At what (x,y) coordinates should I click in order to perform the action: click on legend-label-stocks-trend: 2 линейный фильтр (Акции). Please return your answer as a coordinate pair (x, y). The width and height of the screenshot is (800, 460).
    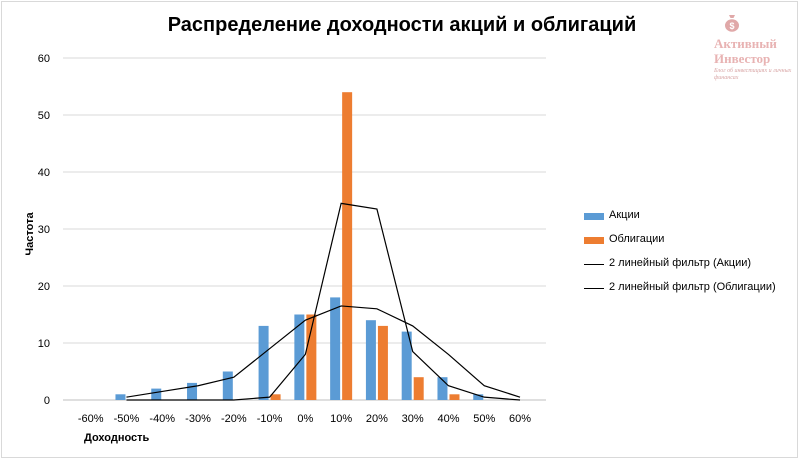
    Looking at the image, I should click on (680, 263).